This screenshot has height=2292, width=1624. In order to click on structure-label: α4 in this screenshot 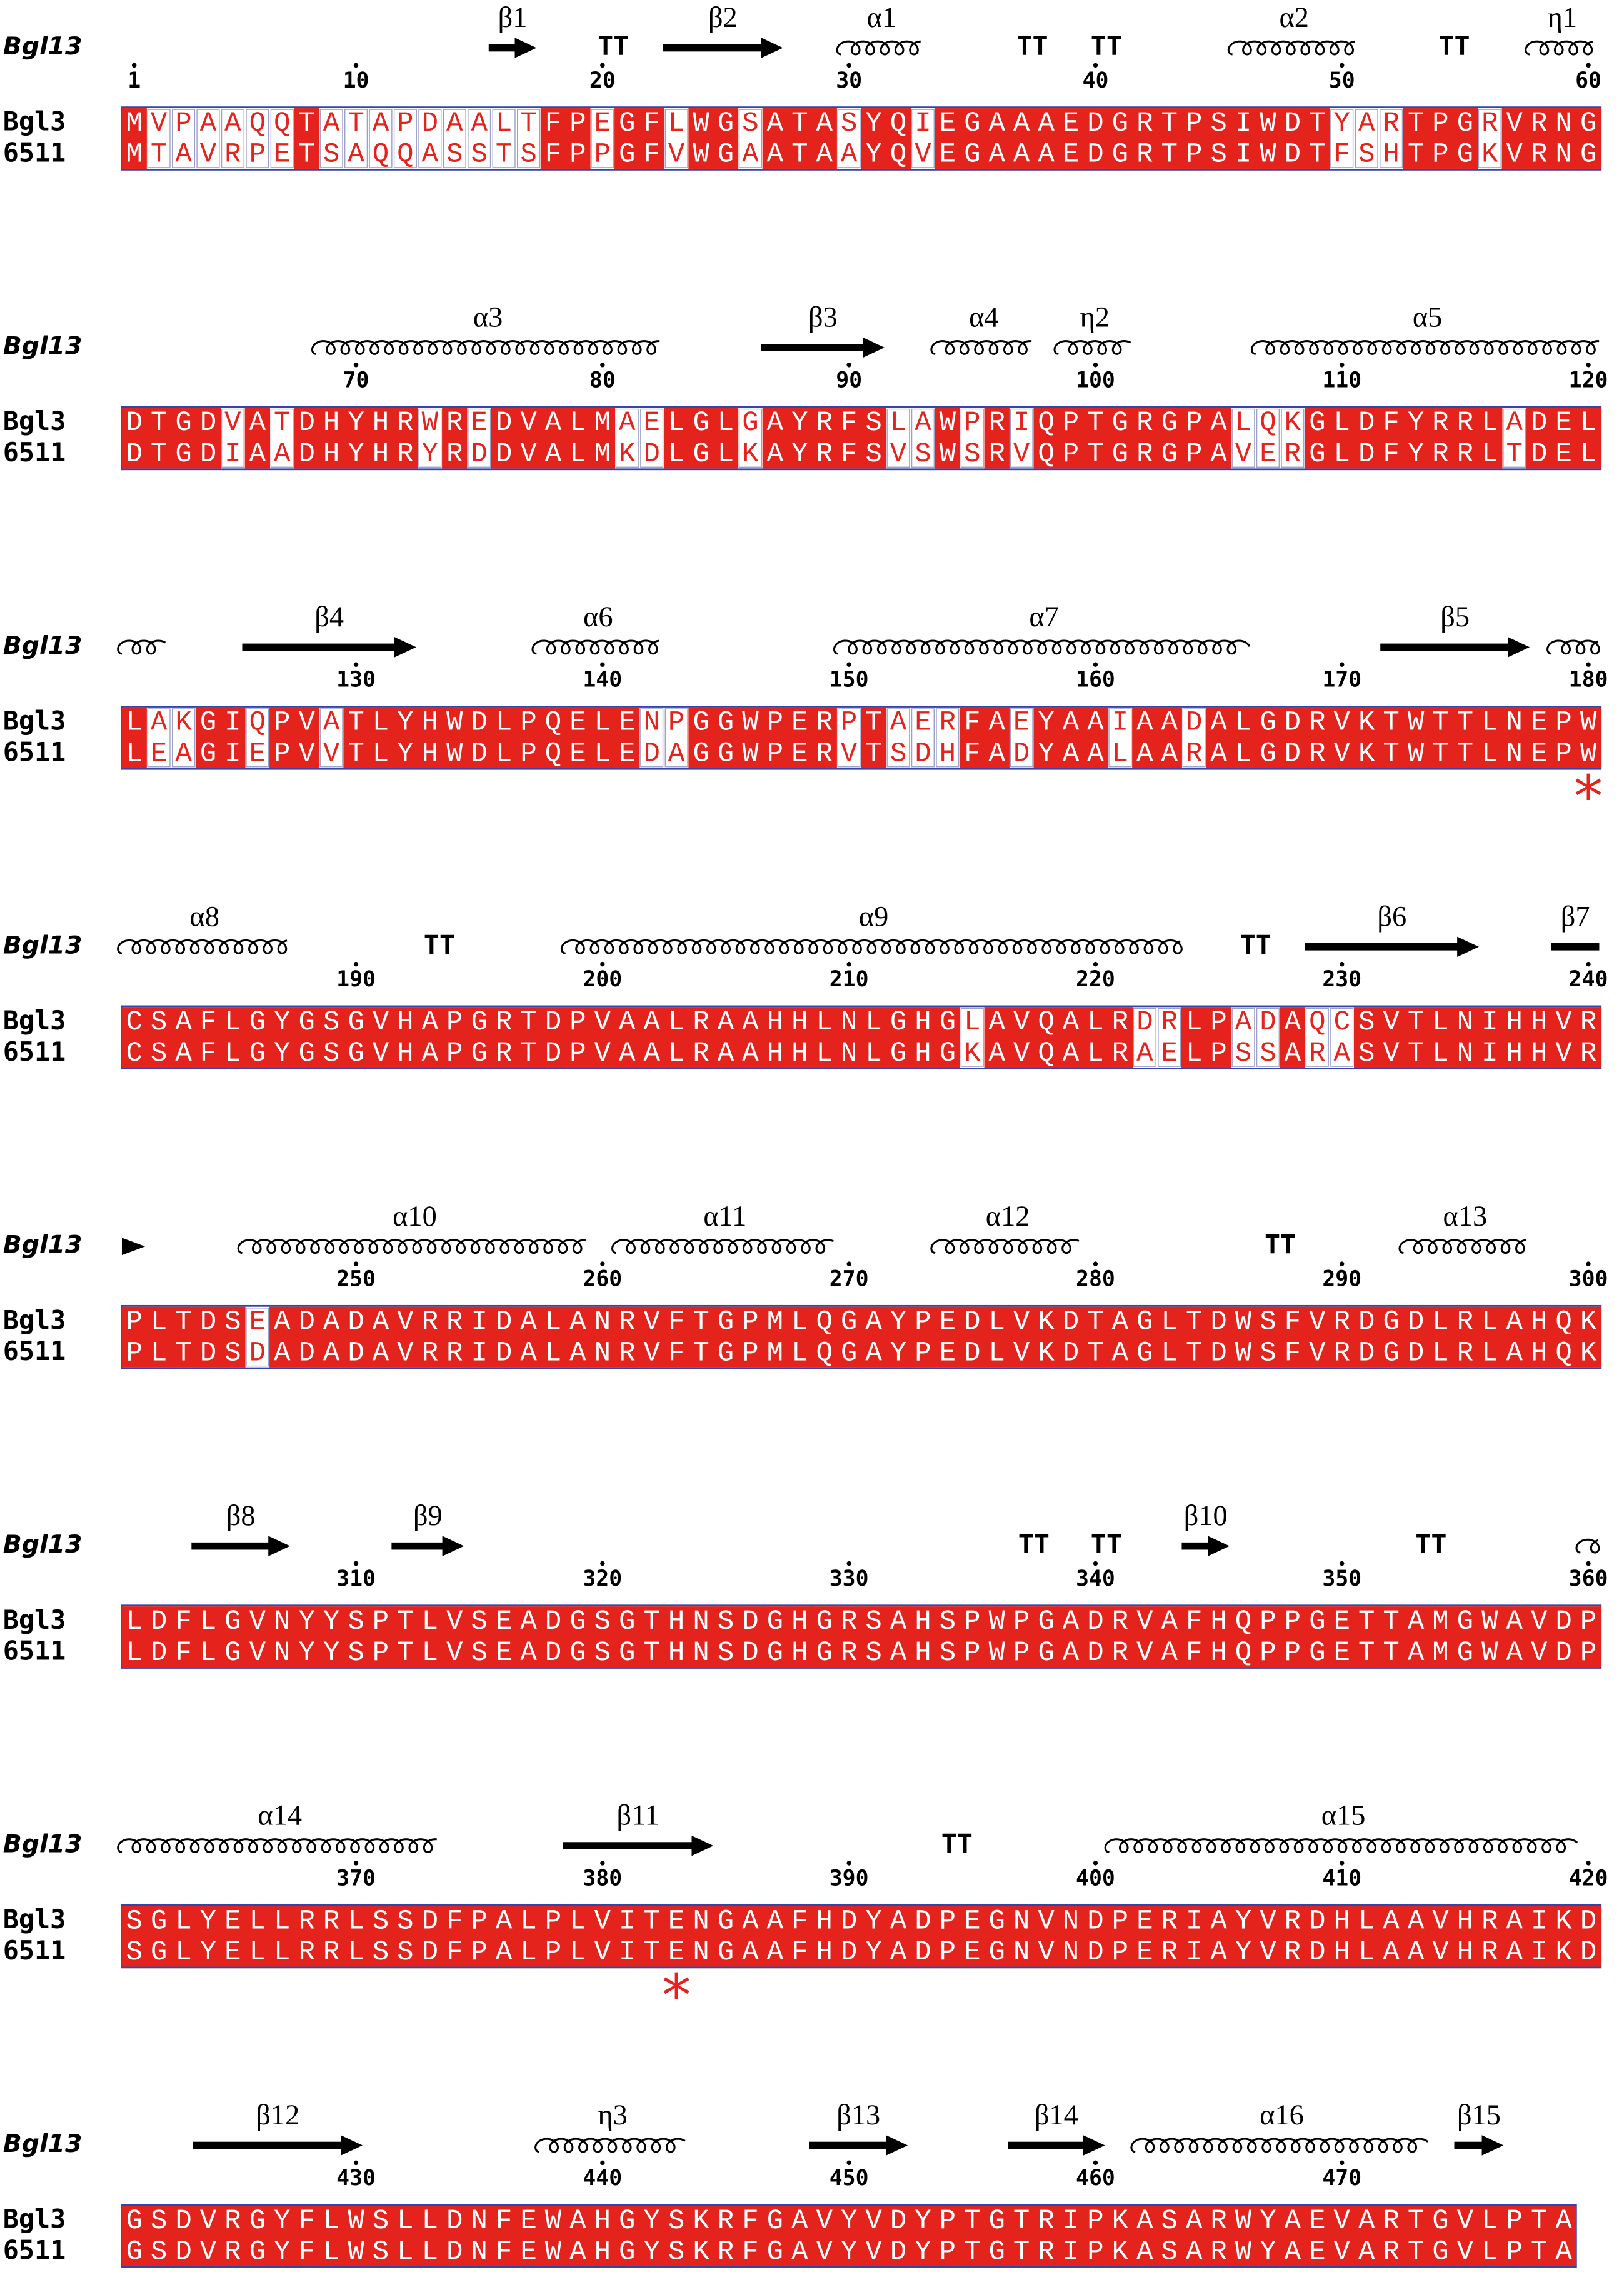, I will do `click(983, 318)`.